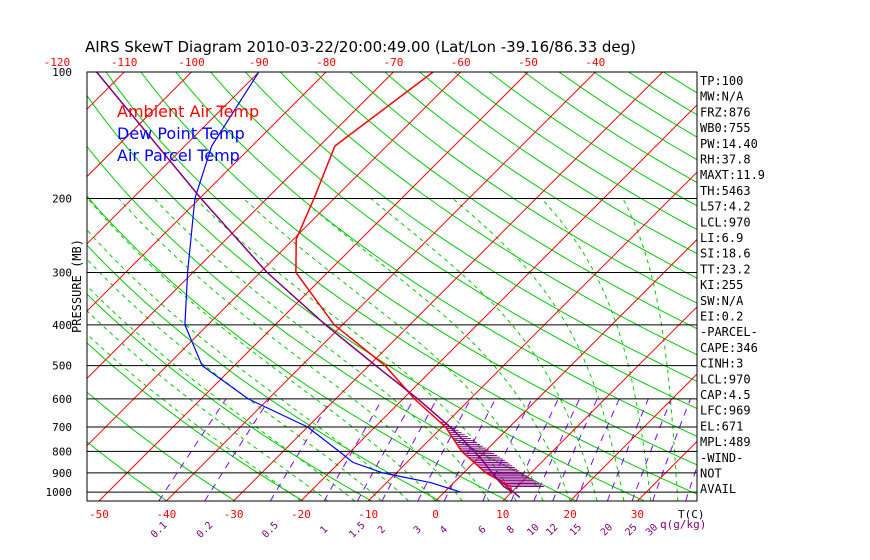 The image size is (870, 560). What do you see at coordinates (576, 530) in the screenshot?
I see `mixing-ratio-tick-label: 15` at bounding box center [576, 530].